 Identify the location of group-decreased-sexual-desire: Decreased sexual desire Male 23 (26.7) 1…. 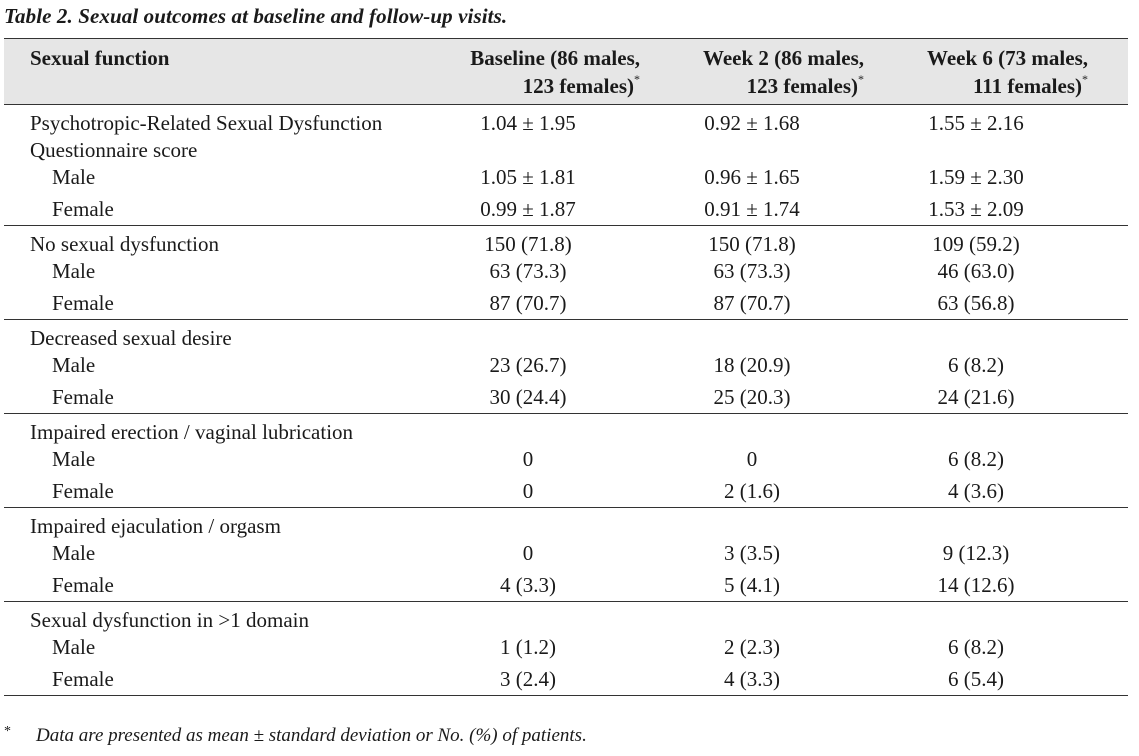
(566, 367).